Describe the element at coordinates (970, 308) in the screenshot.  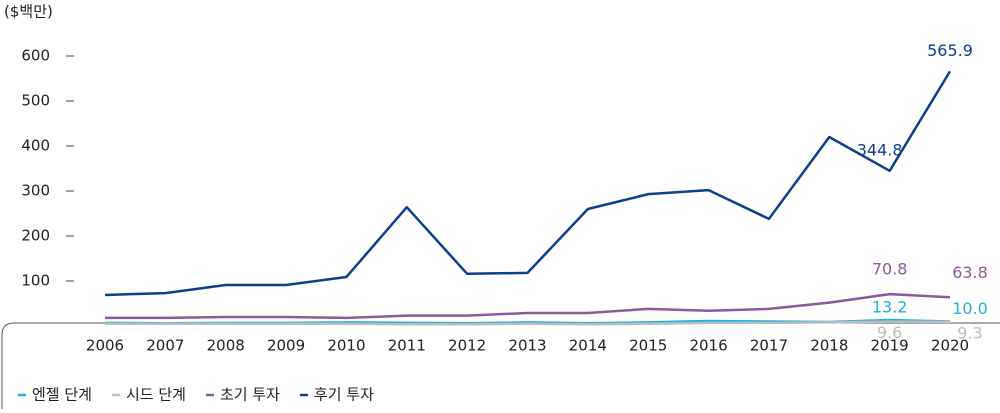
I see `value-label: 10.0` at that location.